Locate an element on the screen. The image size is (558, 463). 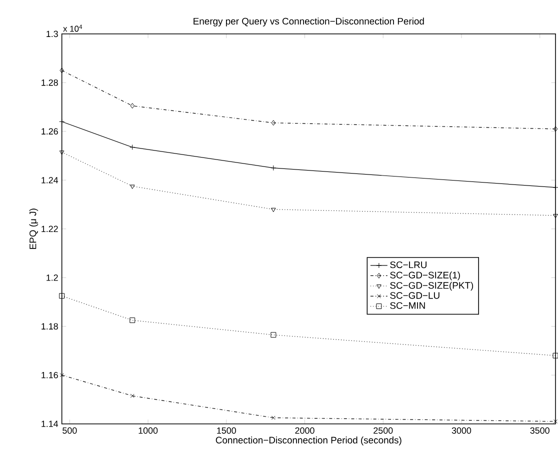
y-tick-label: 1.28 is located at coordinates (50, 83).